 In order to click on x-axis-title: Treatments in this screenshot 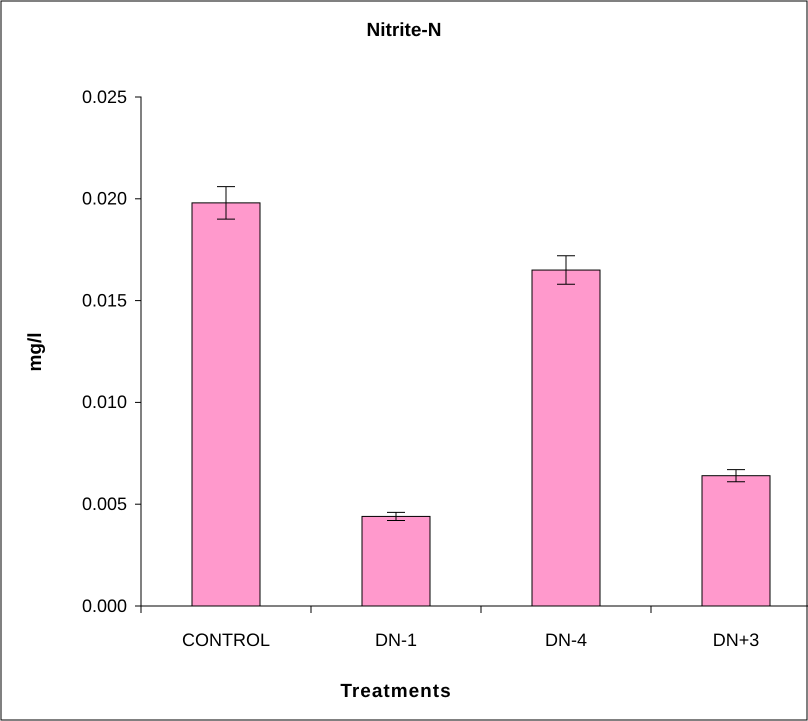, I will do `click(396, 691)`.